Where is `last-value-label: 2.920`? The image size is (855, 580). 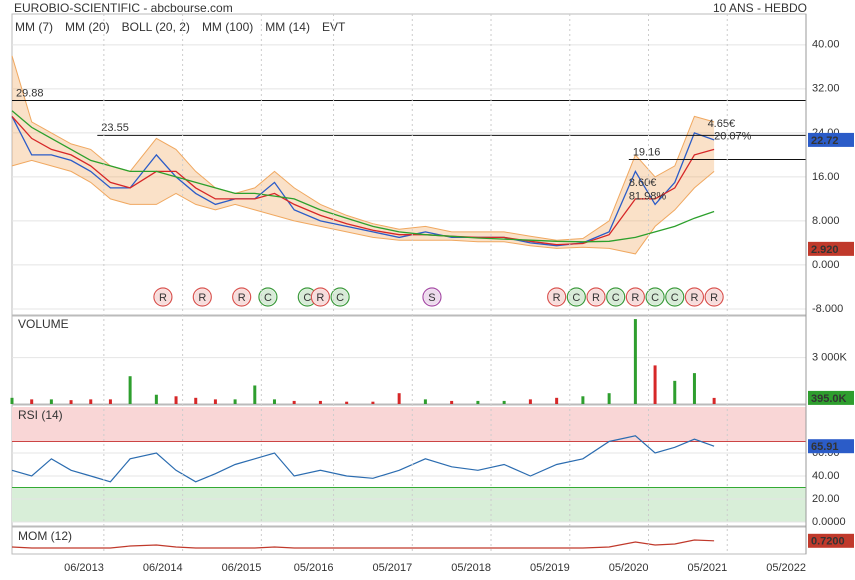 last-value-label: 2.920 is located at coordinates (825, 250).